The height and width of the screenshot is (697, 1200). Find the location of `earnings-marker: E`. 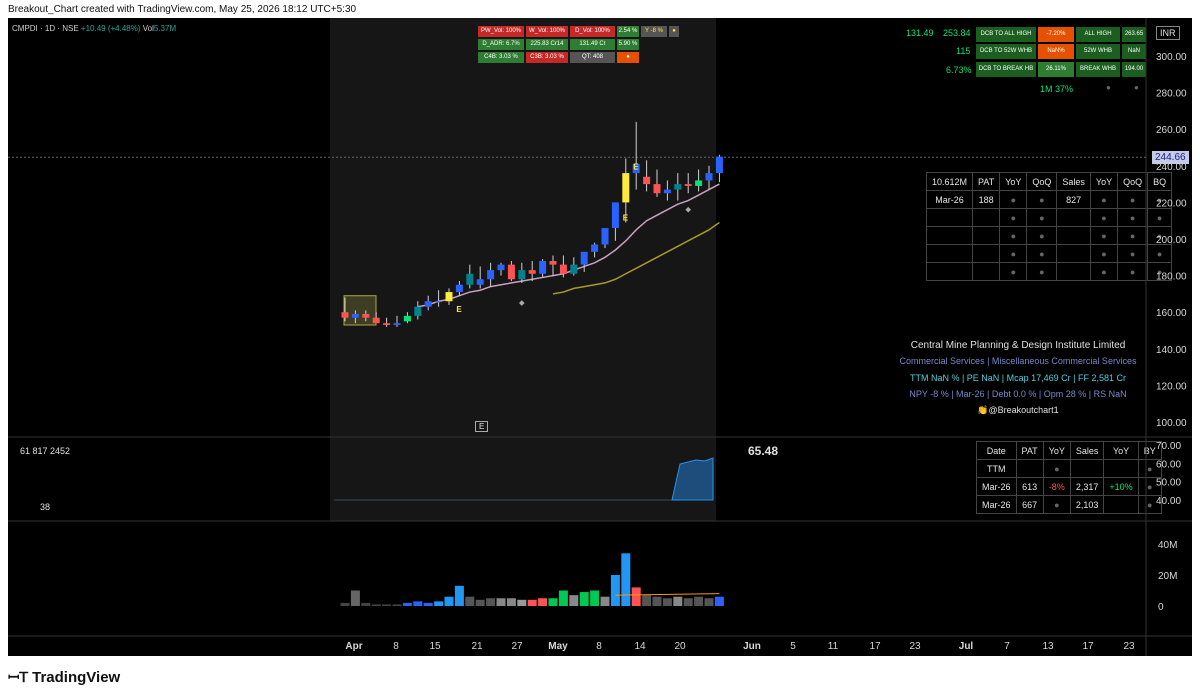

earnings-marker: E is located at coordinates (636, 166).